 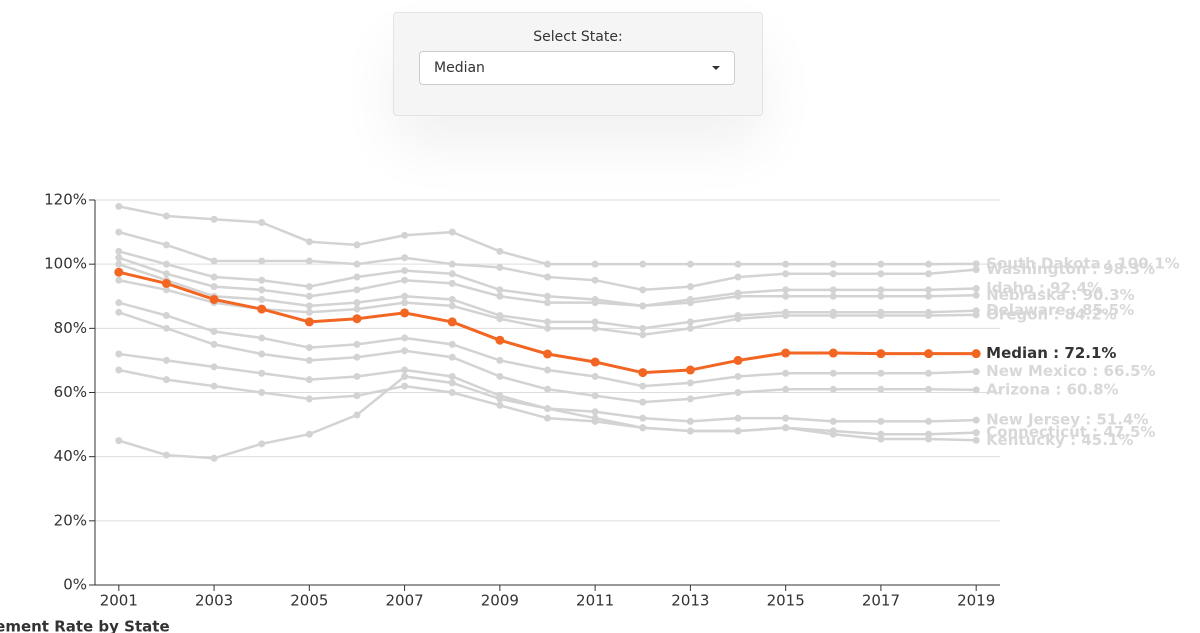 I want to click on x-tick-label: 2009, so click(x=500, y=601).